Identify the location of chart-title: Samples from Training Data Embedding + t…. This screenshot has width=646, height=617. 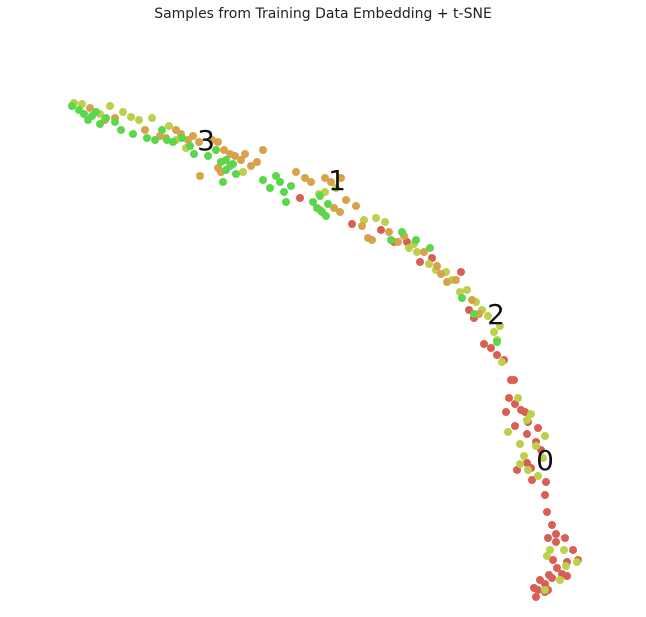
(323, 14).